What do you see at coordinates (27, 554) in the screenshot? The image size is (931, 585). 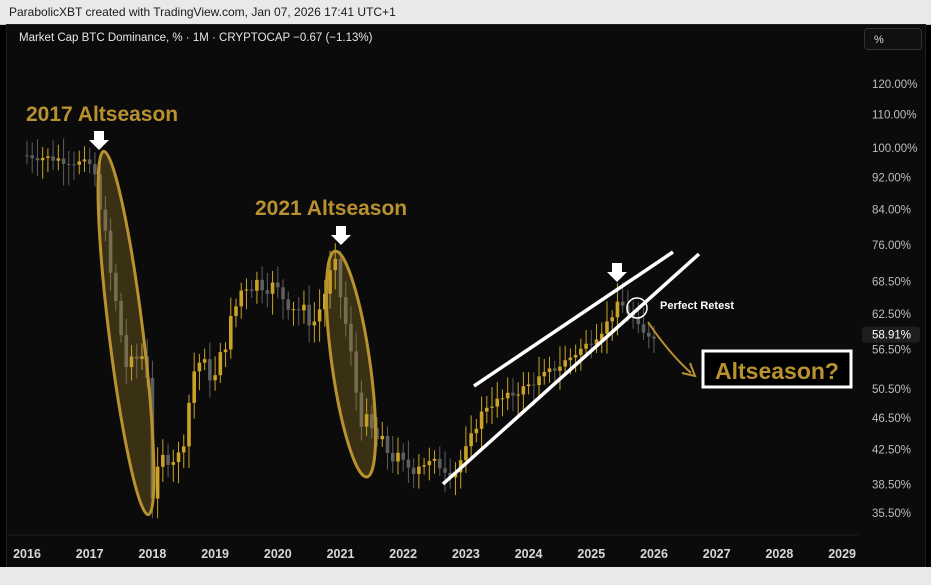 I see `x-tick-label: 2016` at bounding box center [27, 554].